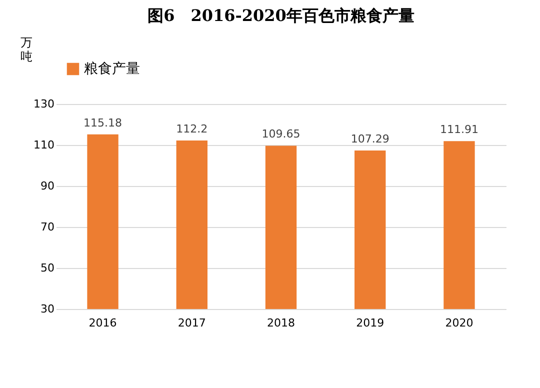 This screenshot has width=540, height=388. What do you see at coordinates (370, 139) in the screenshot?
I see `data-label: 107.29` at bounding box center [370, 139].